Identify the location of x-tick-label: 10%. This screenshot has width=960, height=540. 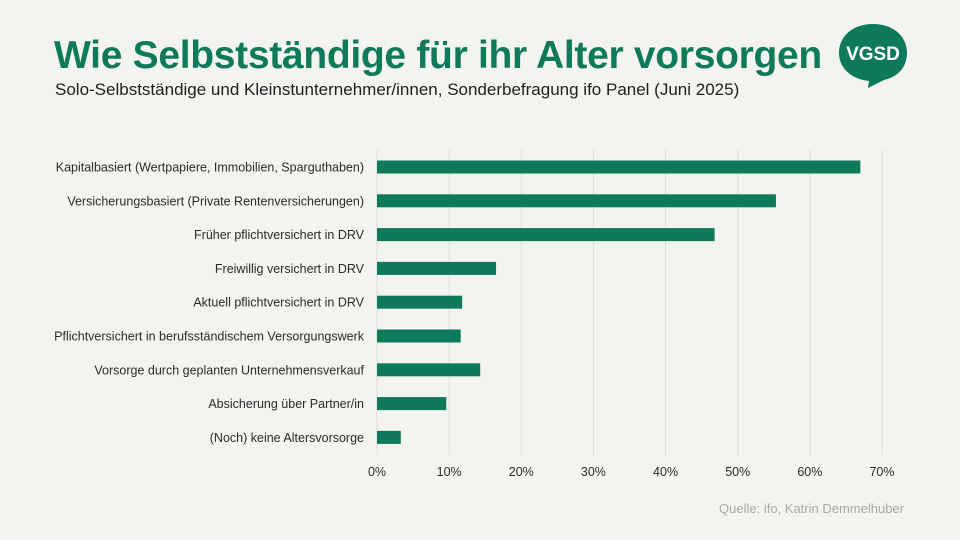
(449, 472).